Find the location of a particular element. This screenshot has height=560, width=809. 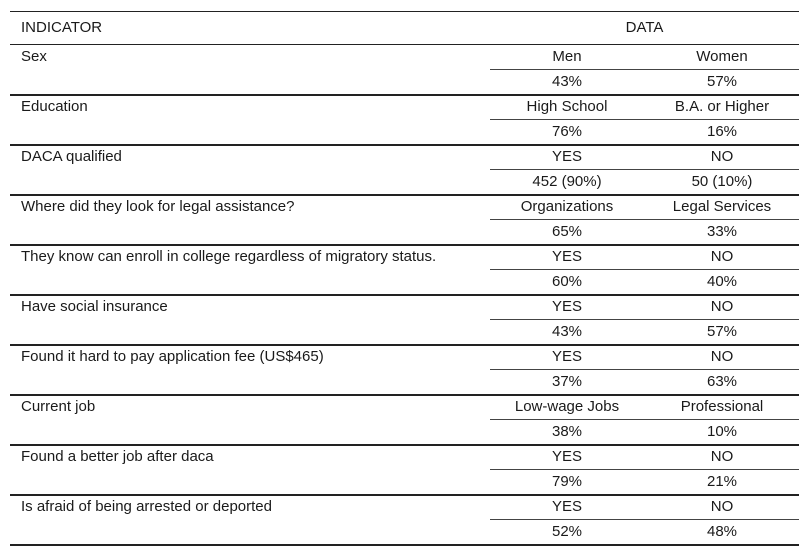

value-cell: 52% is located at coordinates (567, 531).